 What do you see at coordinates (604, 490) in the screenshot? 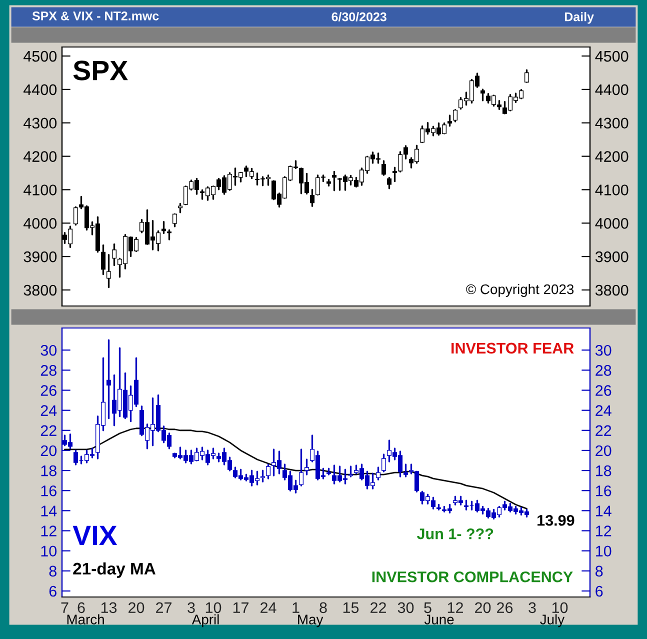
I see `y2-tick-label: 16` at bounding box center [604, 490].